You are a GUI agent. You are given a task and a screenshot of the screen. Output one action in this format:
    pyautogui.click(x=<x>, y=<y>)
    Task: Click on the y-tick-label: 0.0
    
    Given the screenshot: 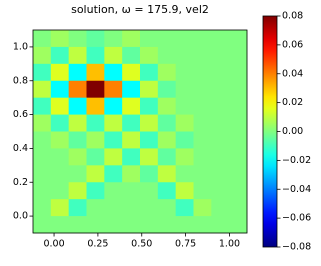 What is the action you would take?
    pyautogui.click(x=20, y=216)
    